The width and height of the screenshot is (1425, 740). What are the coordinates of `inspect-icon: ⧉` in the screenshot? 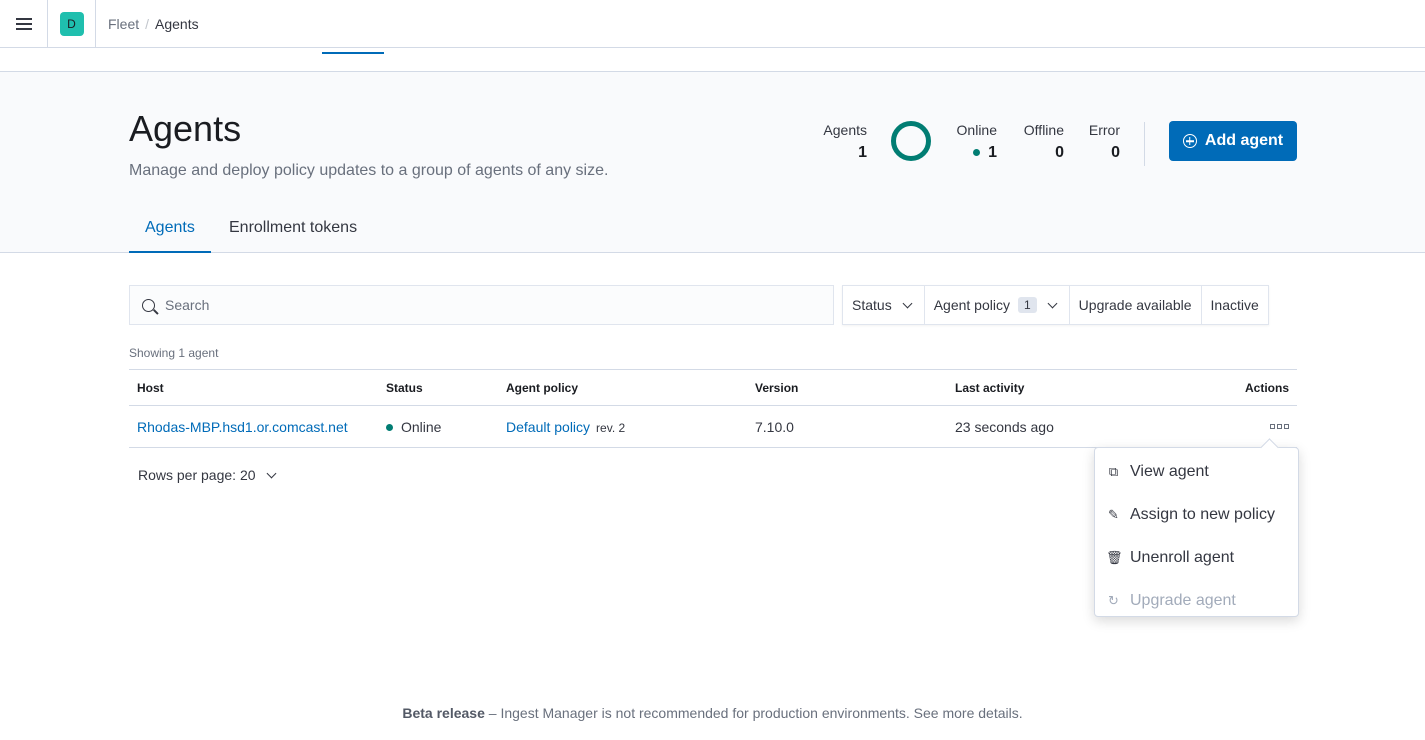 It's located at (1113, 471).